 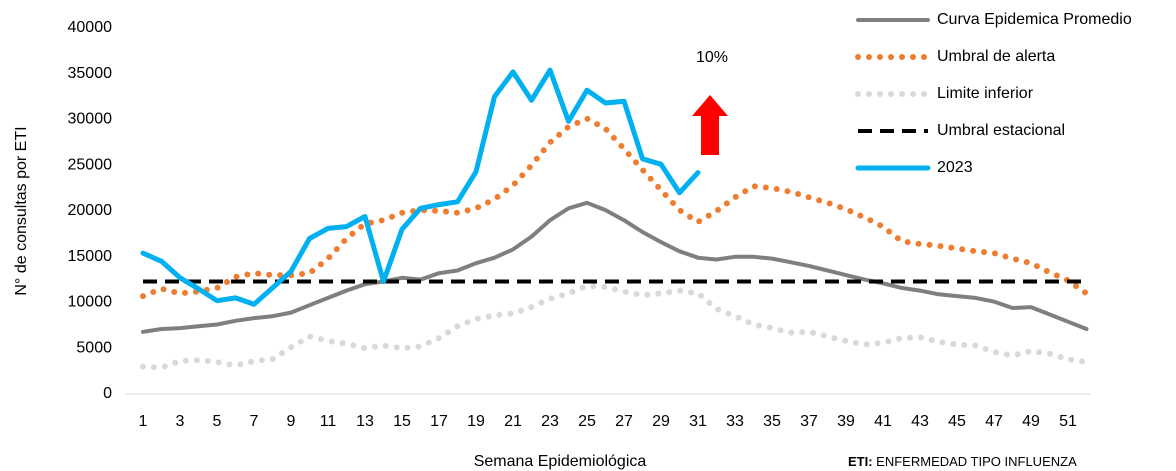 What do you see at coordinates (710, 125) in the screenshot?
I see `arrow` at bounding box center [710, 125].